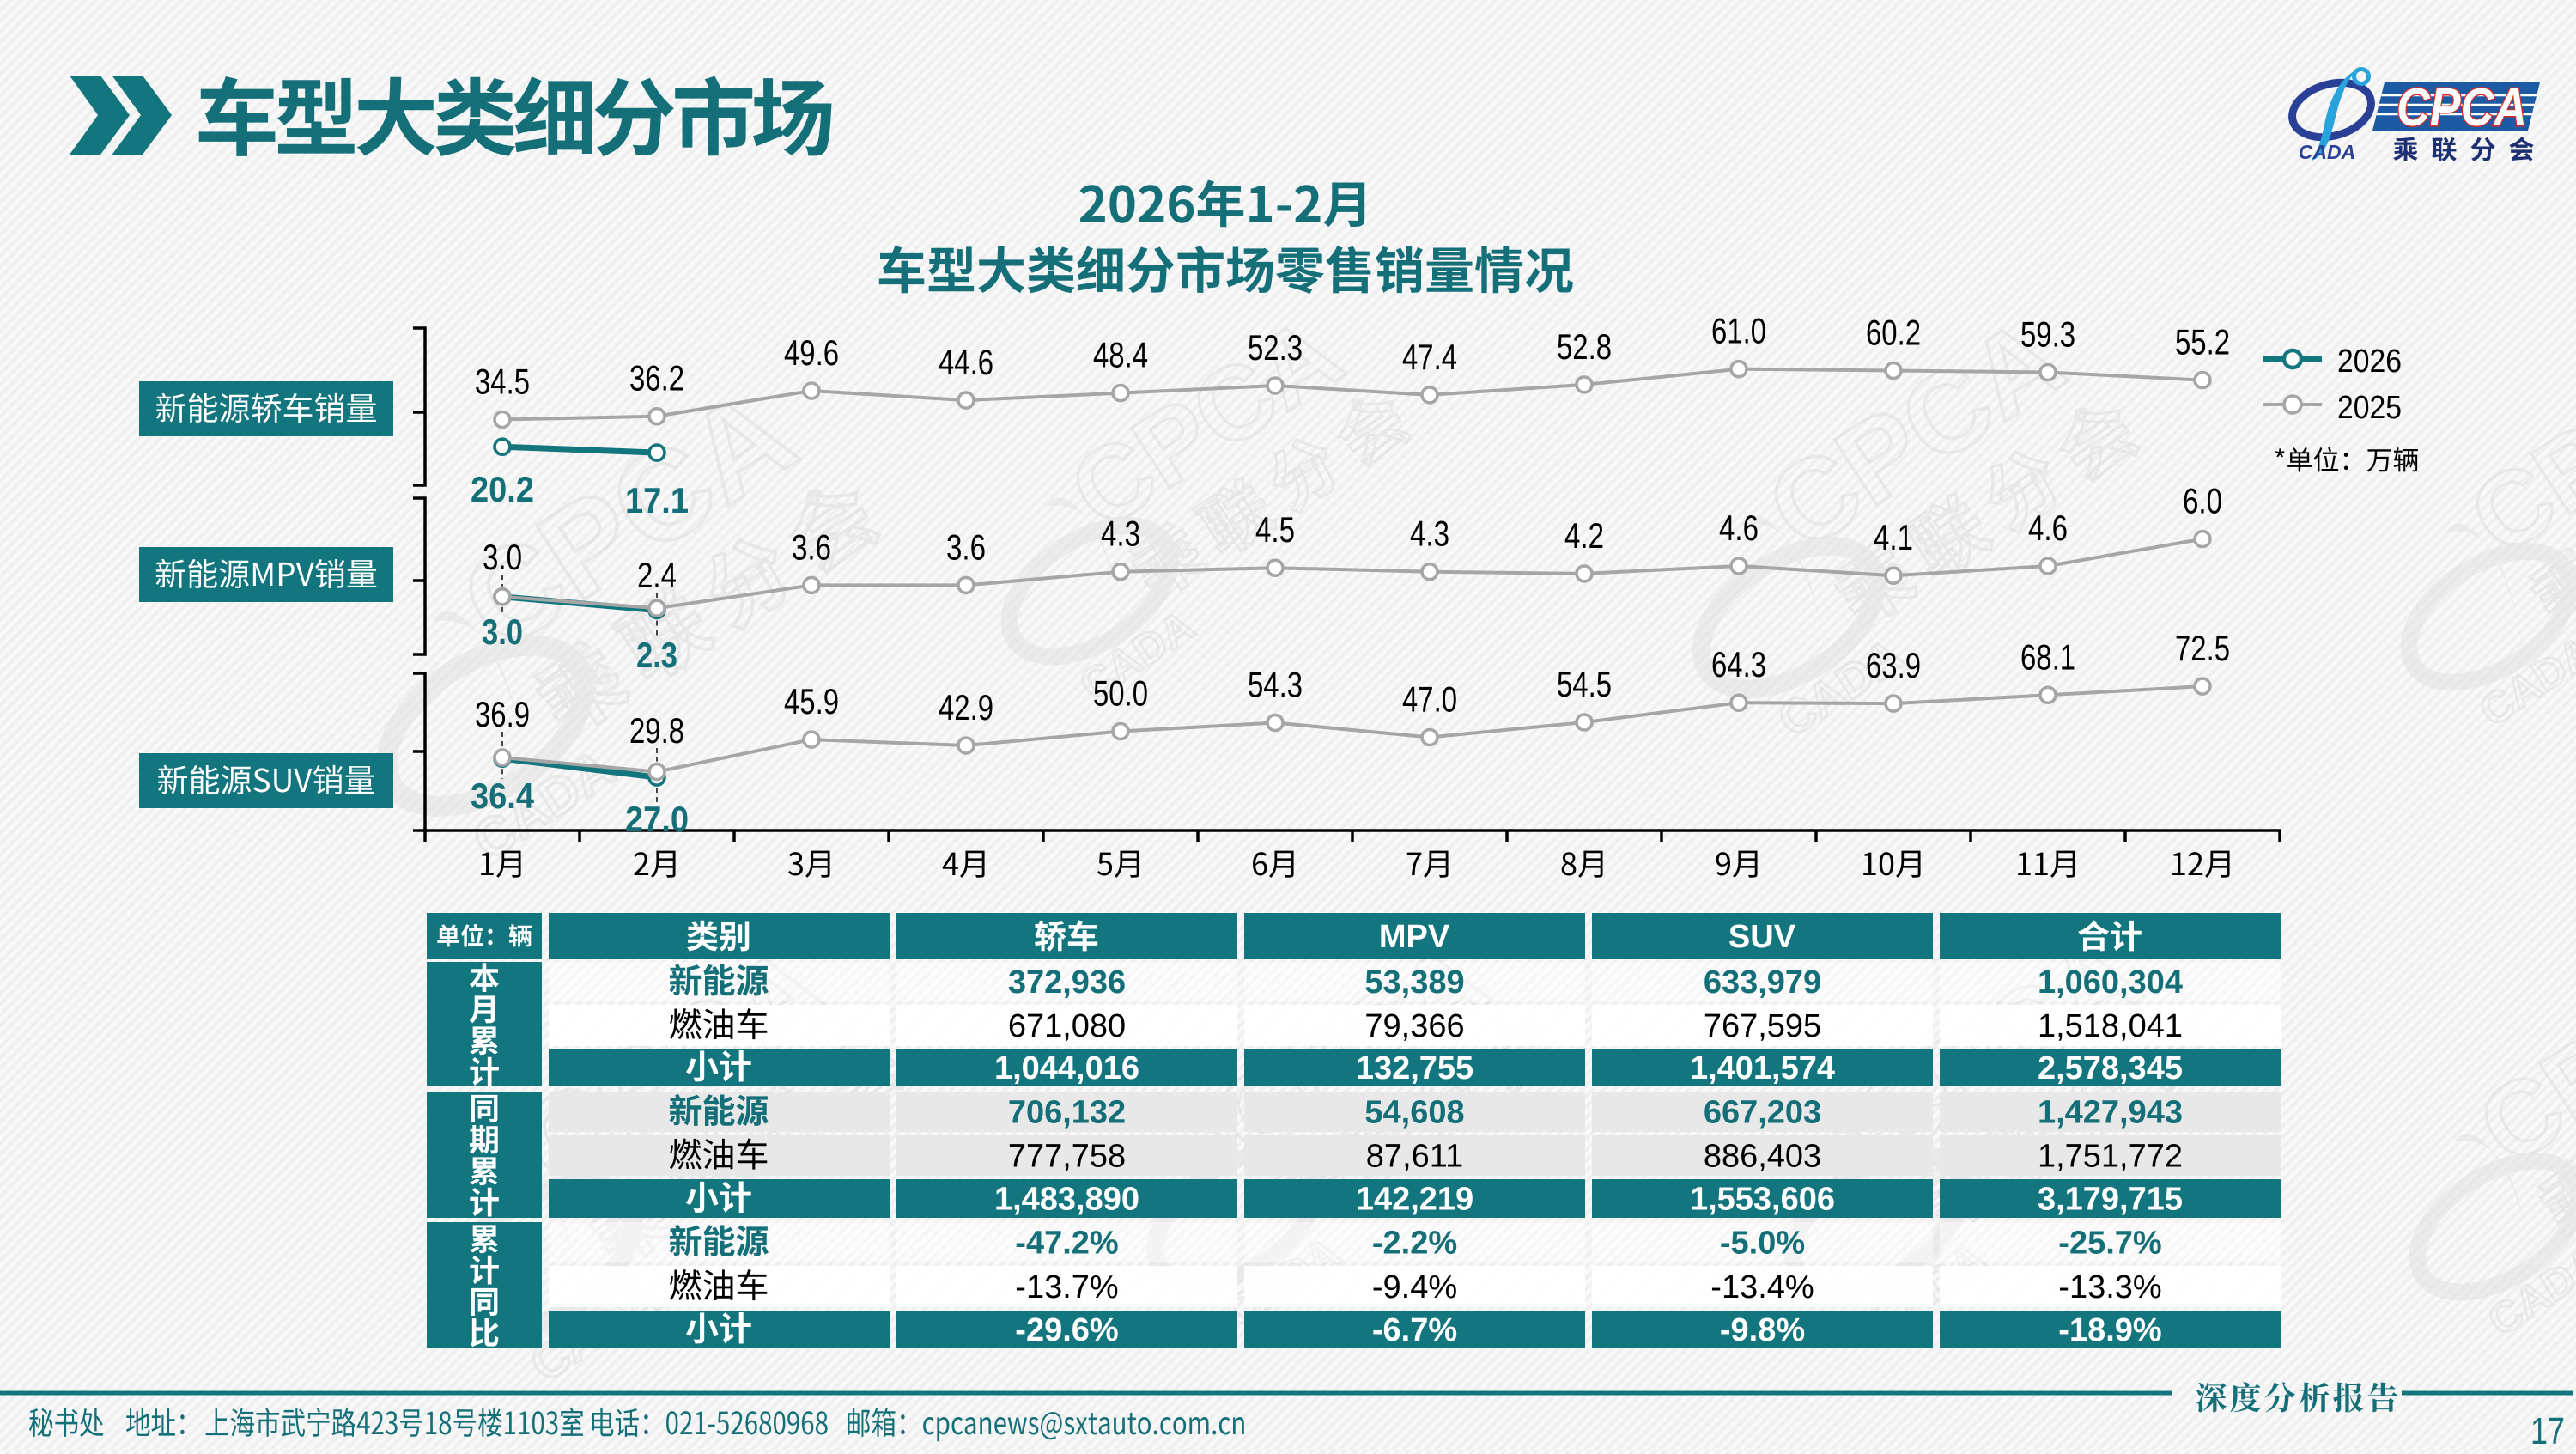 The image size is (2576, 1454). I want to click on svg-text: 29.8, so click(656, 730).